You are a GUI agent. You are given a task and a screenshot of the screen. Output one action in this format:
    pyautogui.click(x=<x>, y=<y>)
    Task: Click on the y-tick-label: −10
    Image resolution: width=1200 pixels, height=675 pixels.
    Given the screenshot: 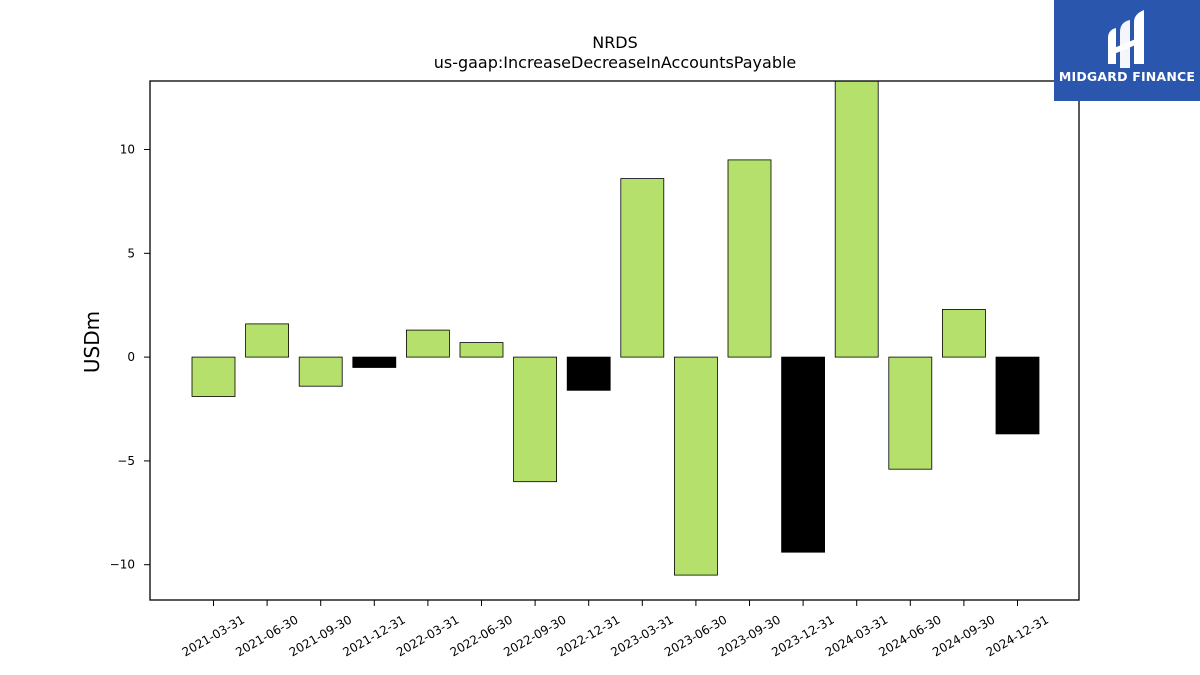 What is the action you would take?
    pyautogui.click(x=122, y=565)
    